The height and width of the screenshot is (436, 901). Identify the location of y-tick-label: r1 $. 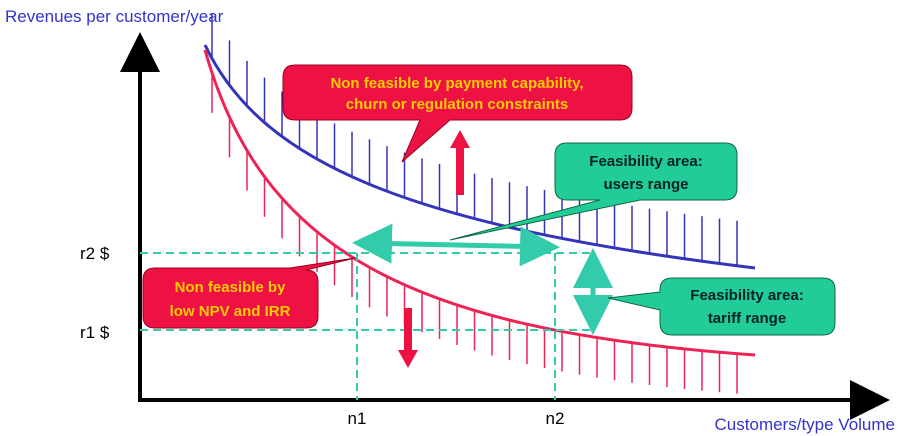
(95, 332).